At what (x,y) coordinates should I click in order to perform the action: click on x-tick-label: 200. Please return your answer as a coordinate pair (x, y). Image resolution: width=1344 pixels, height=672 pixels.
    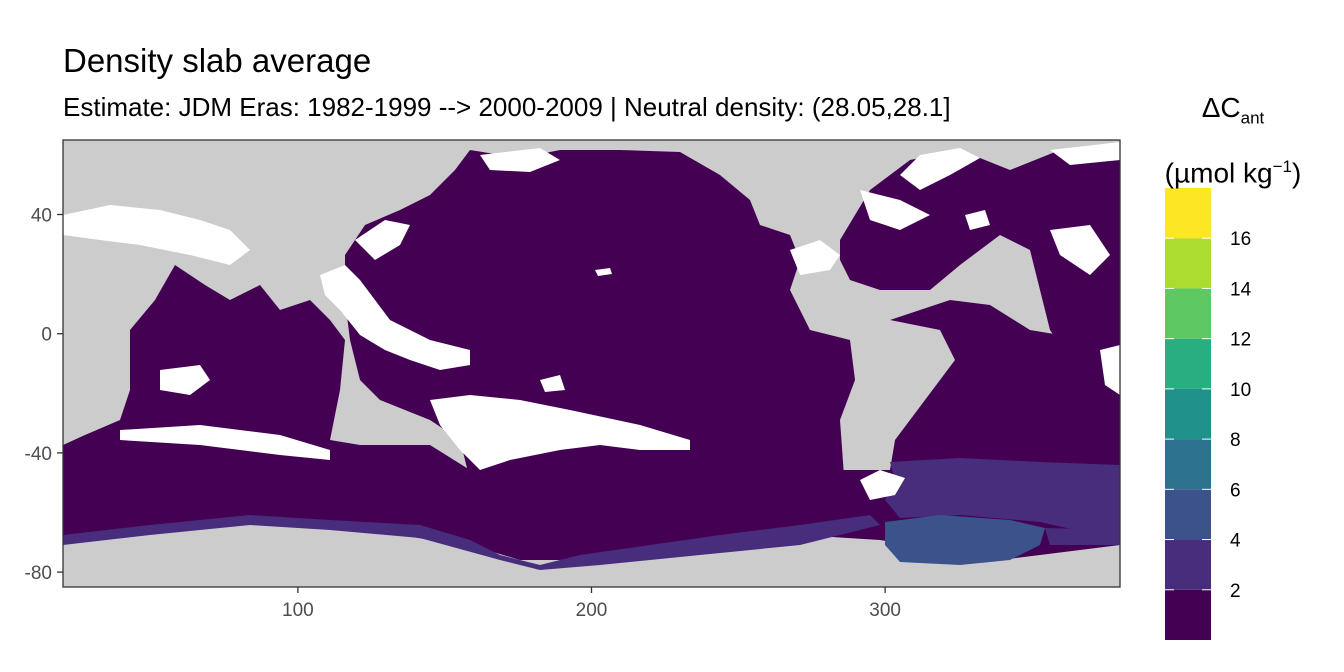
    Looking at the image, I should click on (592, 610).